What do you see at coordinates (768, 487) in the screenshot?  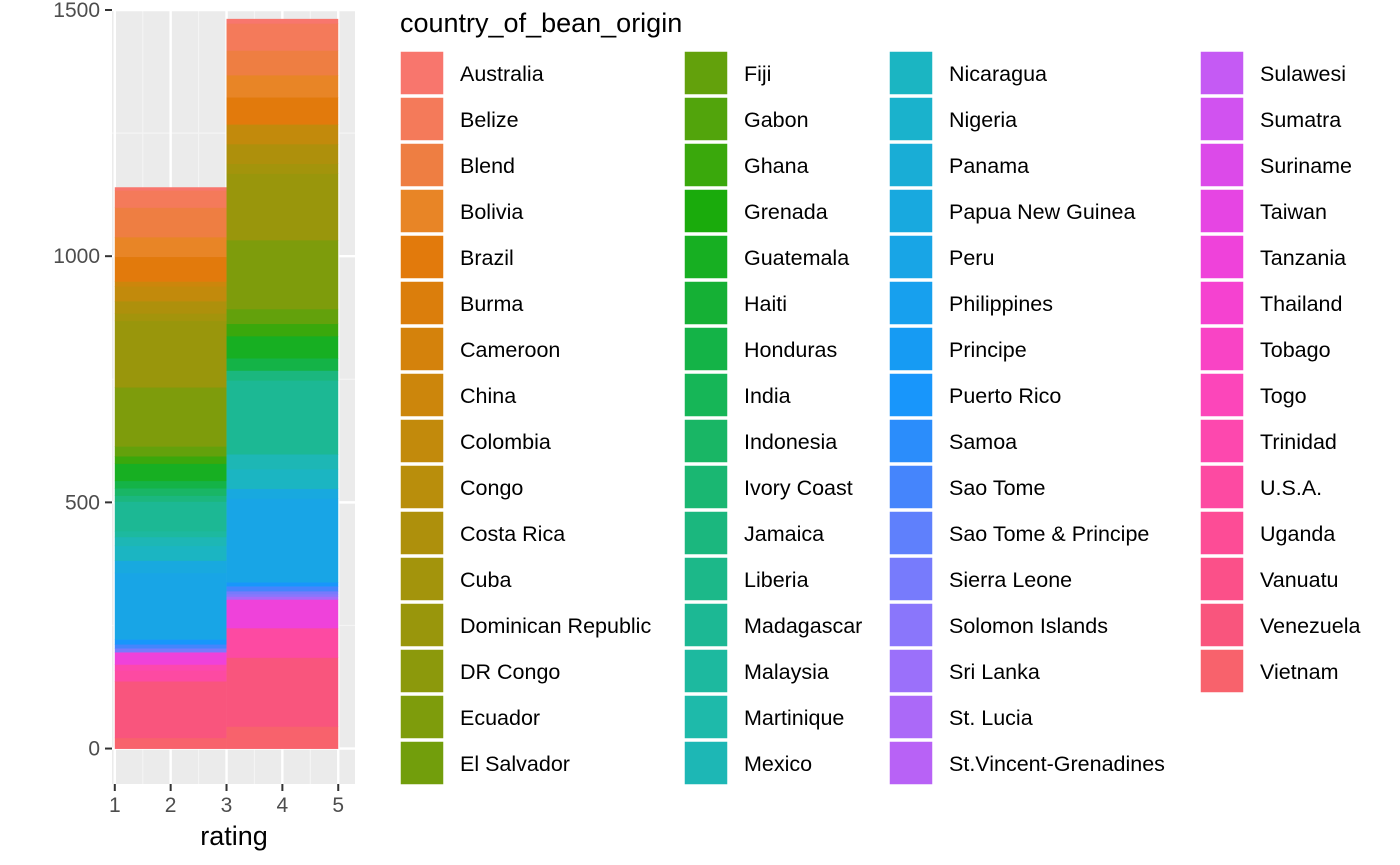 I see `legend-entry: Ivory Coast` at bounding box center [768, 487].